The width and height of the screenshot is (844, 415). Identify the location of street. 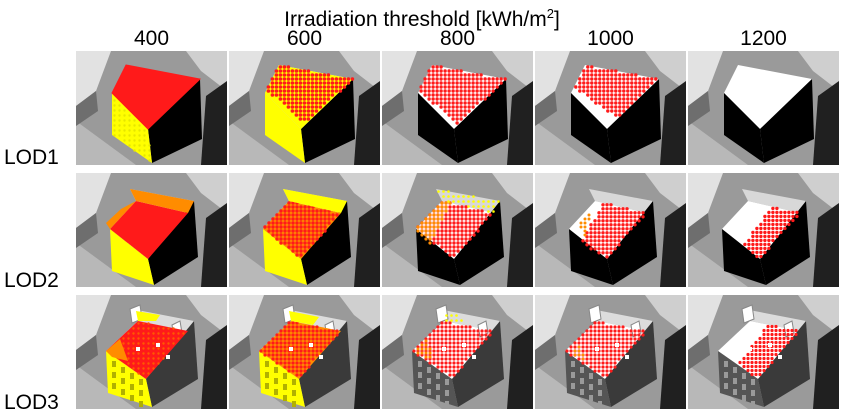
(412, 143).